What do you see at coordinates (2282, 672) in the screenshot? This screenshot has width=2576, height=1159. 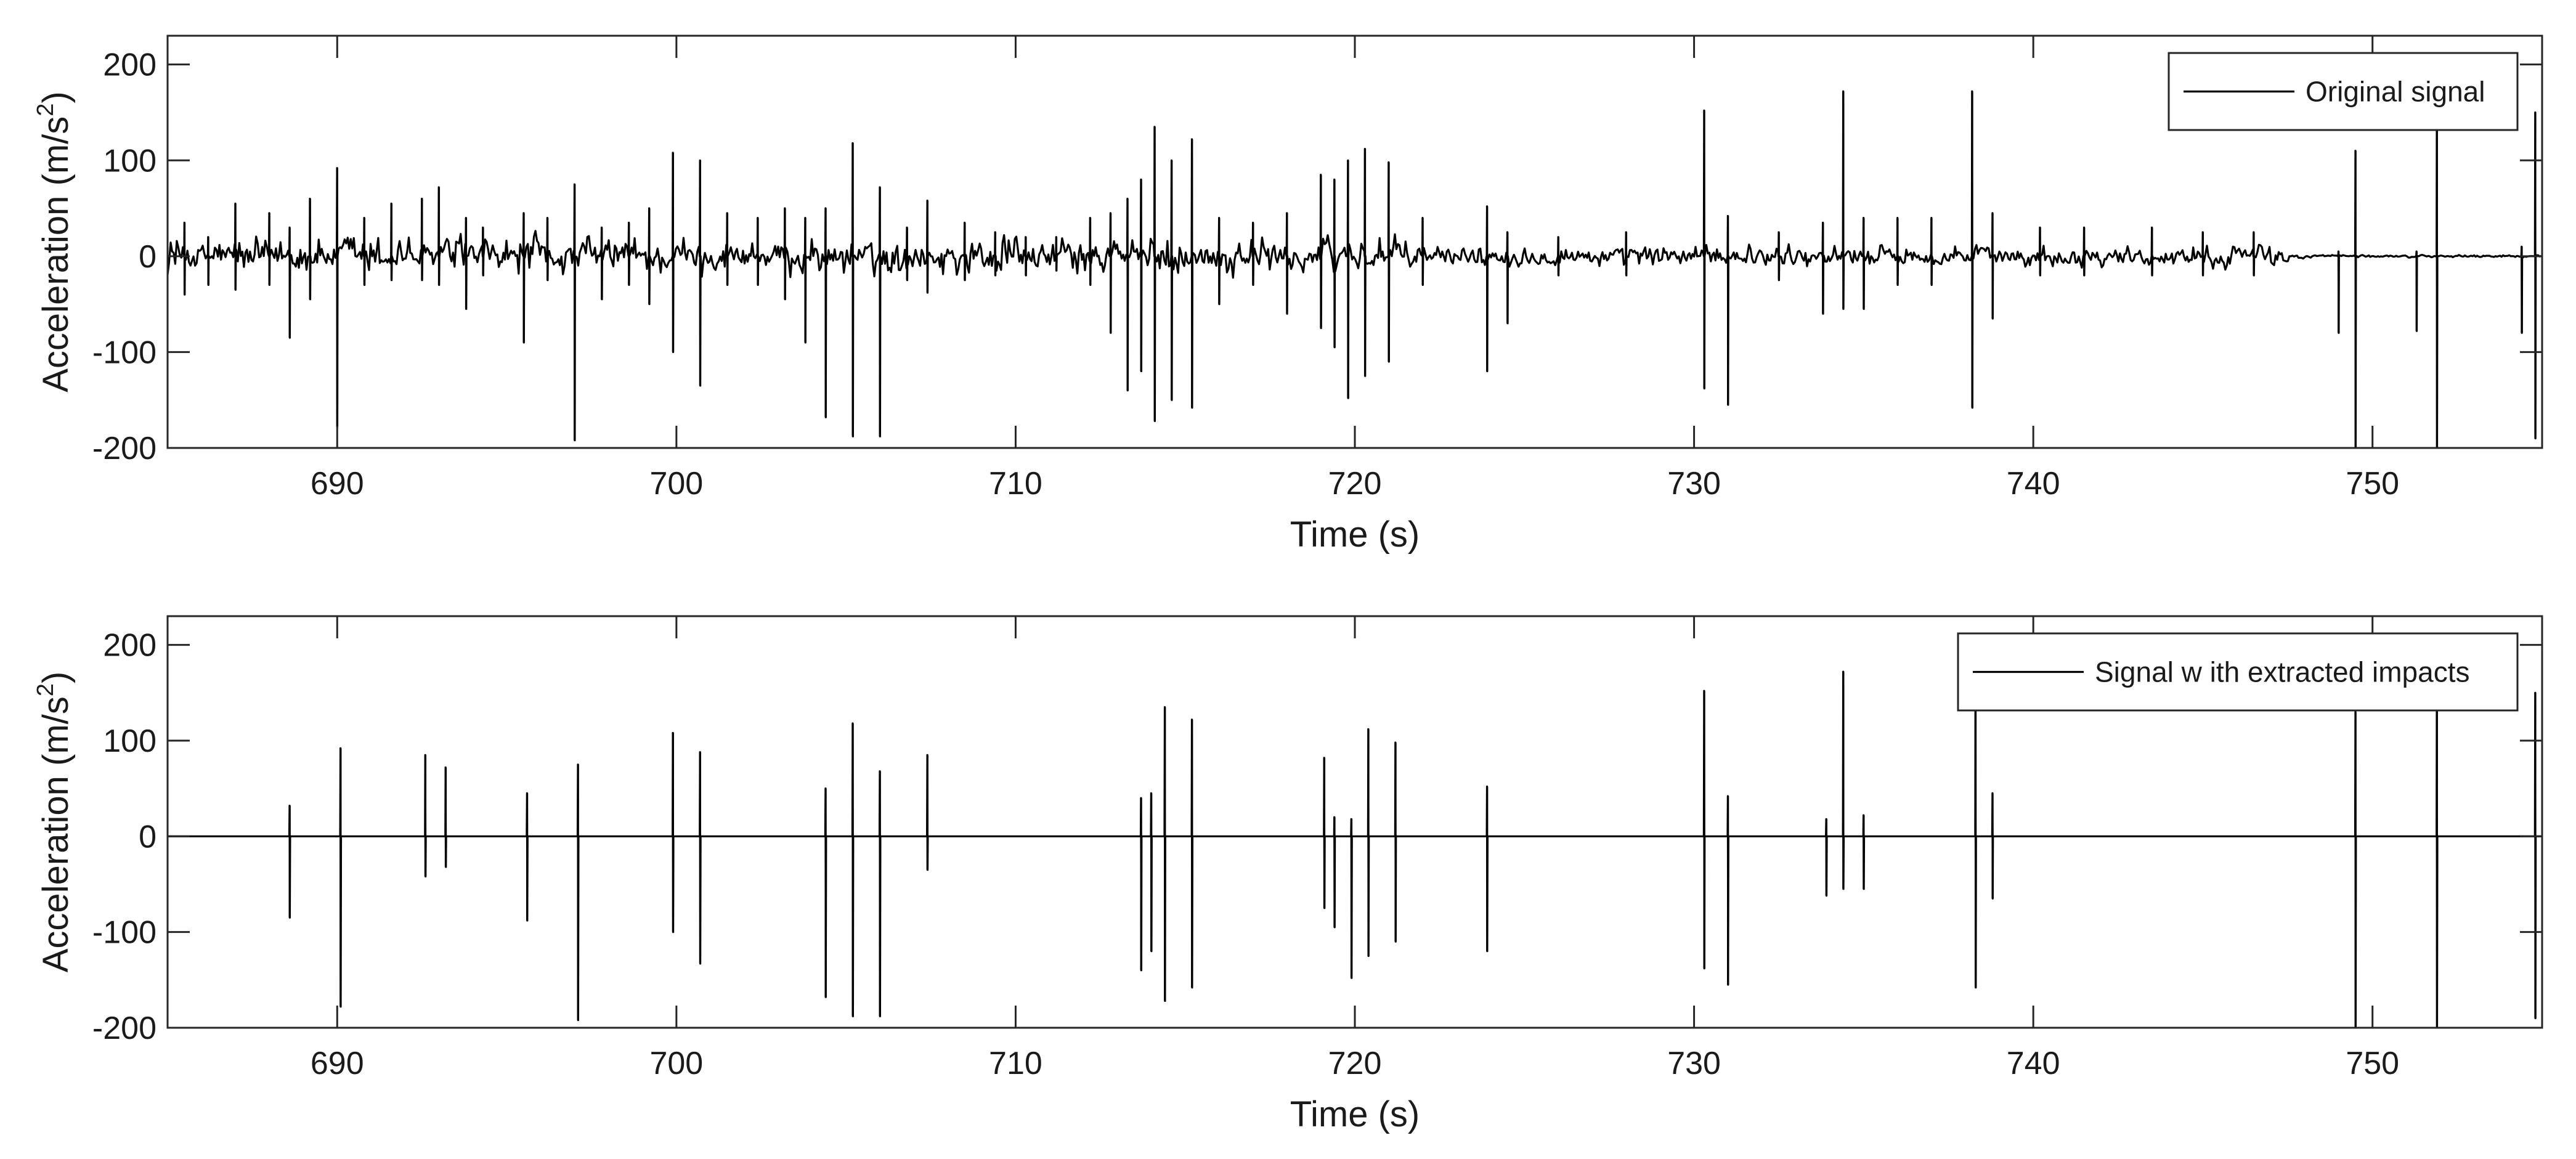 I see `legend-entry: Signal w ith extracted impacts` at bounding box center [2282, 672].